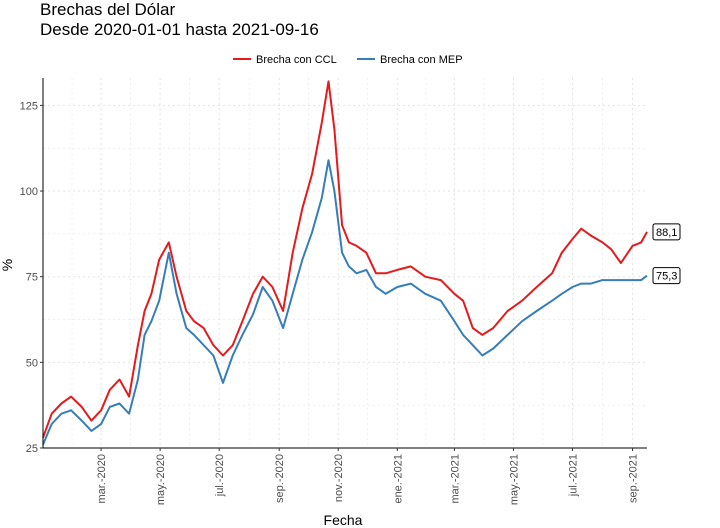  Describe the element at coordinates (343, 520) in the screenshot. I see `x-axis-title: Fecha` at that location.